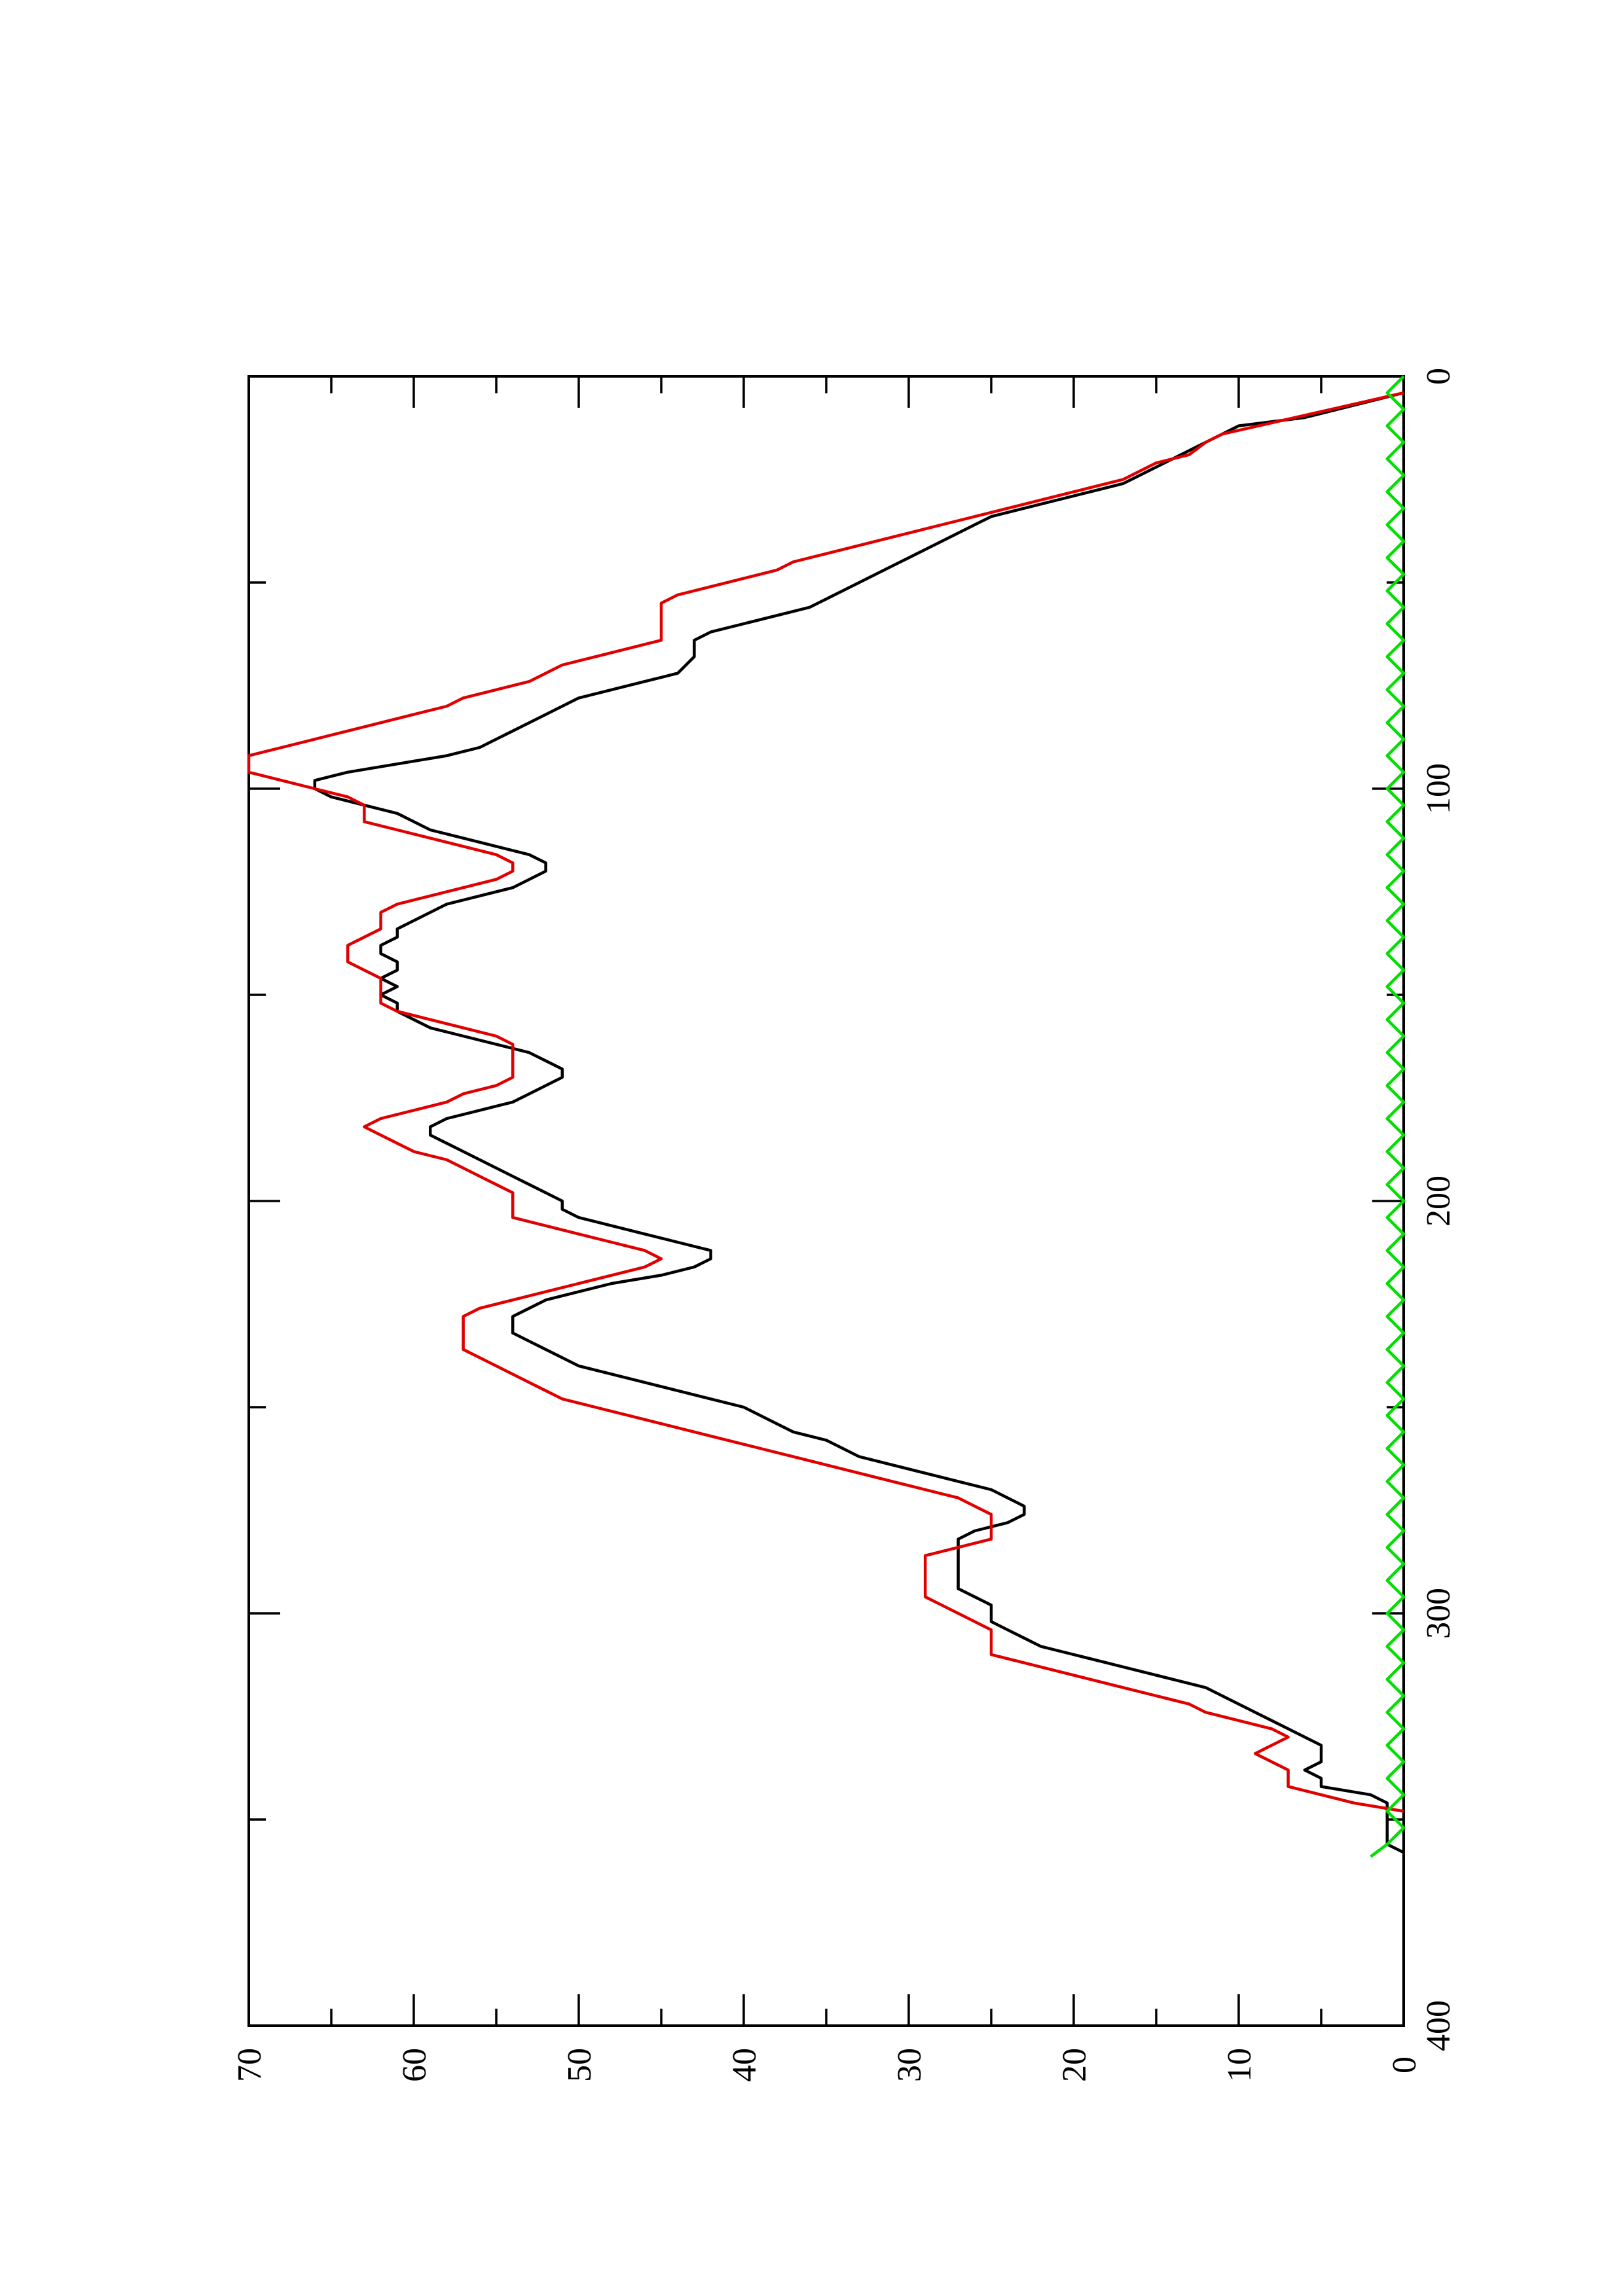 This screenshot has width=1623, height=2296. What do you see at coordinates (1404, 2064) in the screenshot?
I see `y-tick-label-0: 0` at bounding box center [1404, 2064].